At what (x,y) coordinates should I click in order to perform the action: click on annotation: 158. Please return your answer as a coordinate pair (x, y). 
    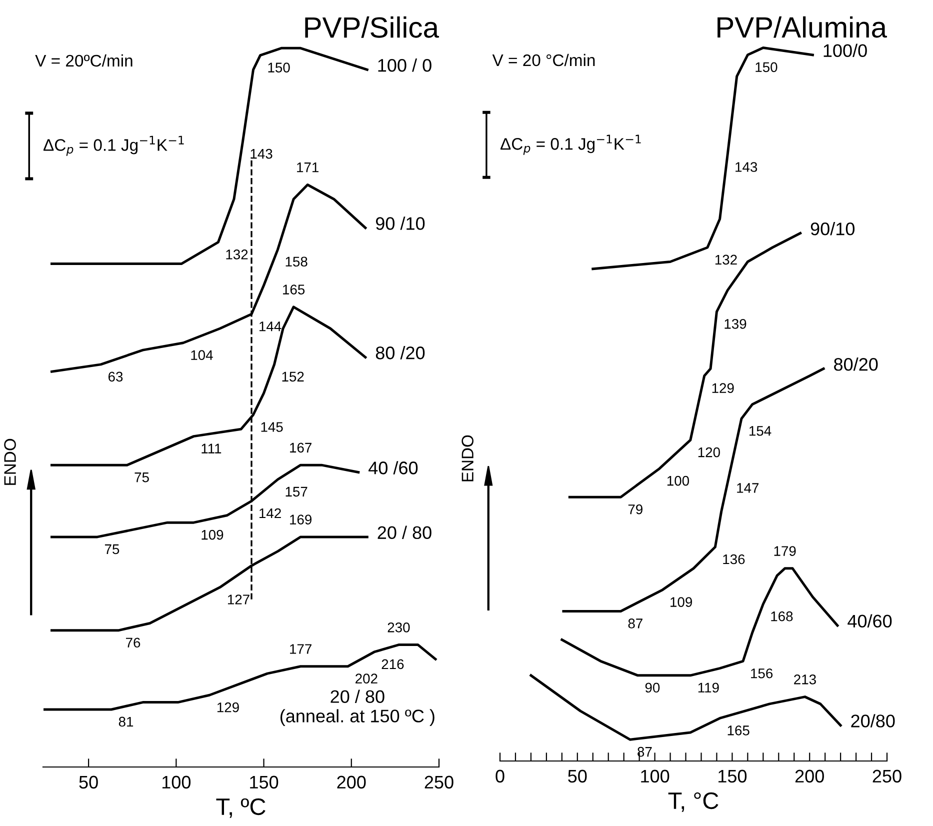
    Looking at the image, I should click on (297, 261).